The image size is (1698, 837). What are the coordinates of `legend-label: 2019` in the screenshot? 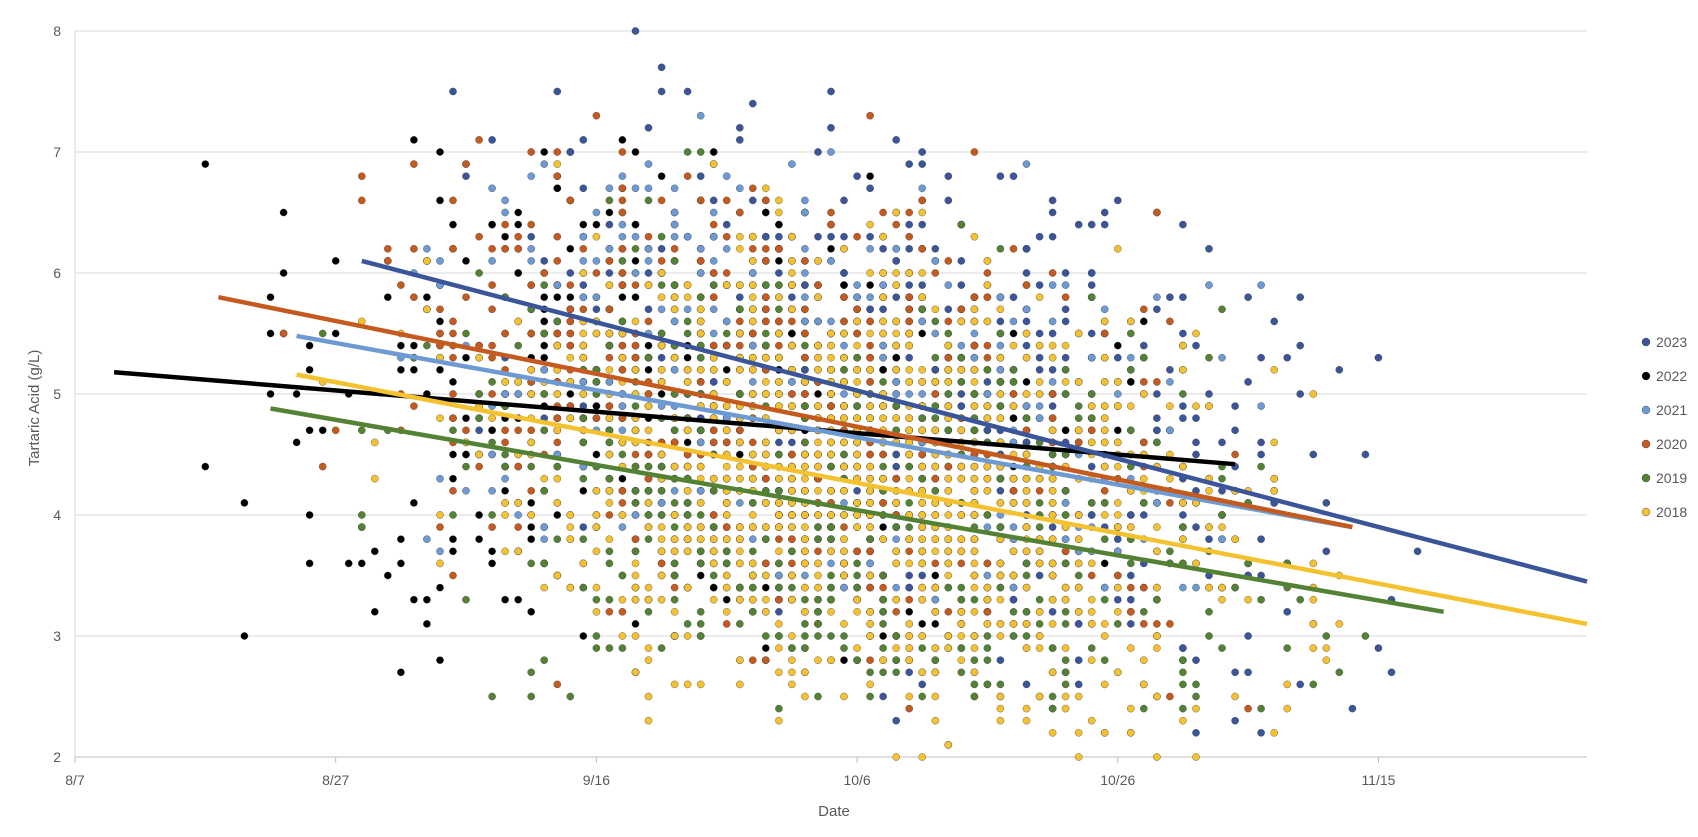 It's located at (1671, 478).